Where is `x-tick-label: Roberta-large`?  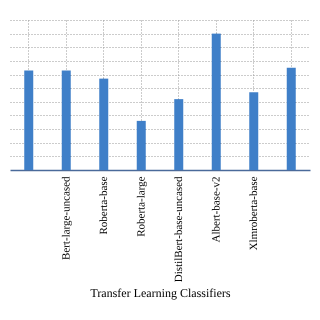
x-tick-label: Roberta-large is located at coordinates (141, 206).